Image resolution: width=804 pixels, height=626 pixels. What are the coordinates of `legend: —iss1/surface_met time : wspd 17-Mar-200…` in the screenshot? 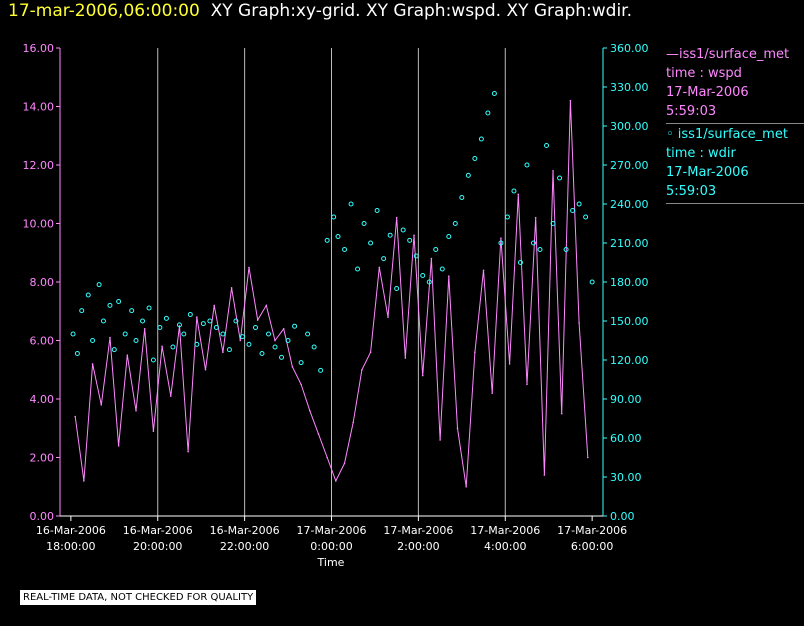 It's located at (735, 125).